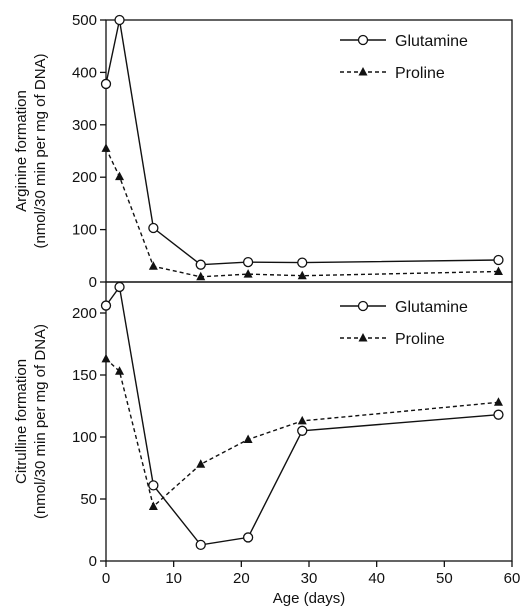  I want to click on x-tick-label: 0, so click(106, 578).